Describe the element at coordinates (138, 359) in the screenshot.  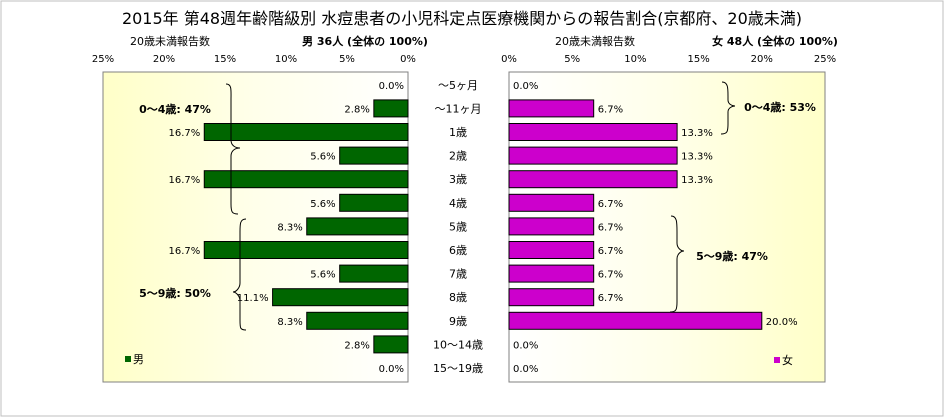
I see `male-legend-label: 男` at that location.